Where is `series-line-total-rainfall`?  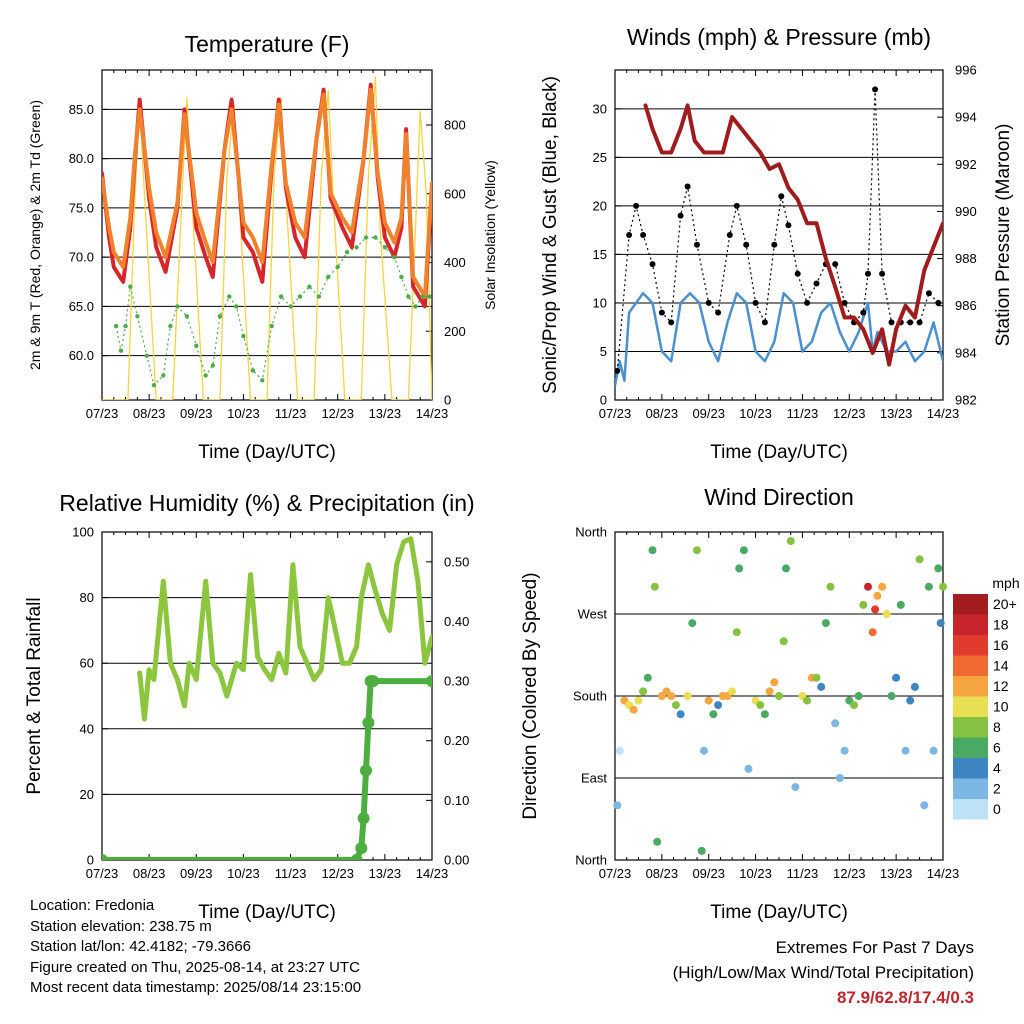
series-line-total-rainfall is located at coordinates (267, 769).